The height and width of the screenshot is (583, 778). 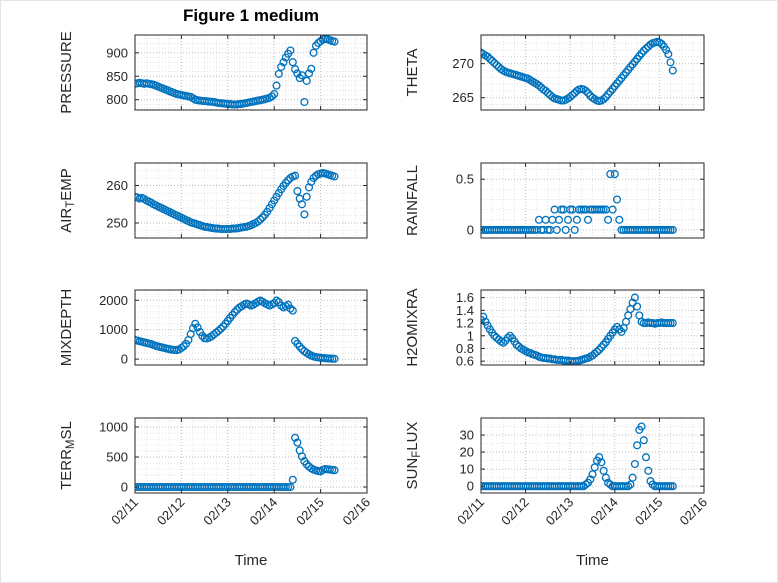 I want to click on y-tick-label: 1.6, so click(x=465, y=297).